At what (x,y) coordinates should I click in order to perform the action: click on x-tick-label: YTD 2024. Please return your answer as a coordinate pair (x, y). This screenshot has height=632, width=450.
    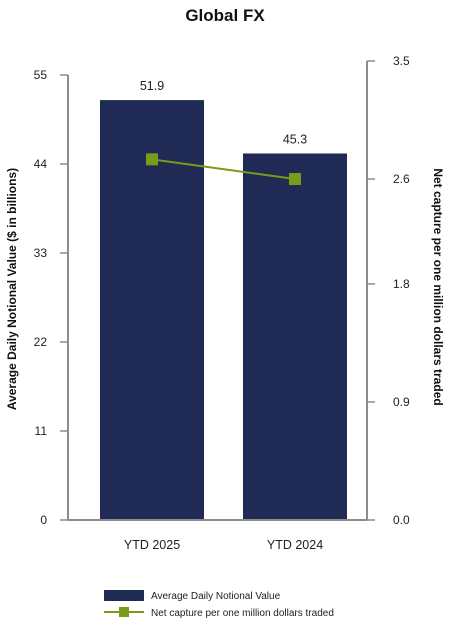
    Looking at the image, I should click on (295, 545).